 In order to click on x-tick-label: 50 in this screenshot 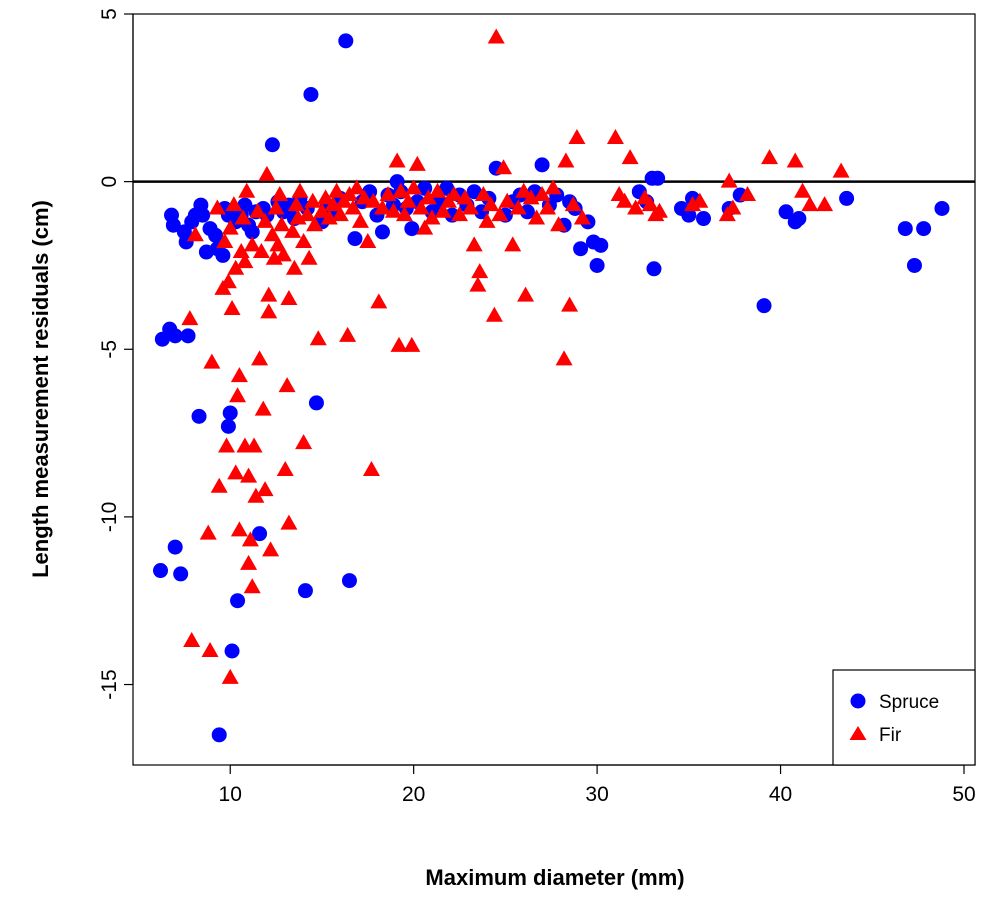, I will do `click(963, 794)`.